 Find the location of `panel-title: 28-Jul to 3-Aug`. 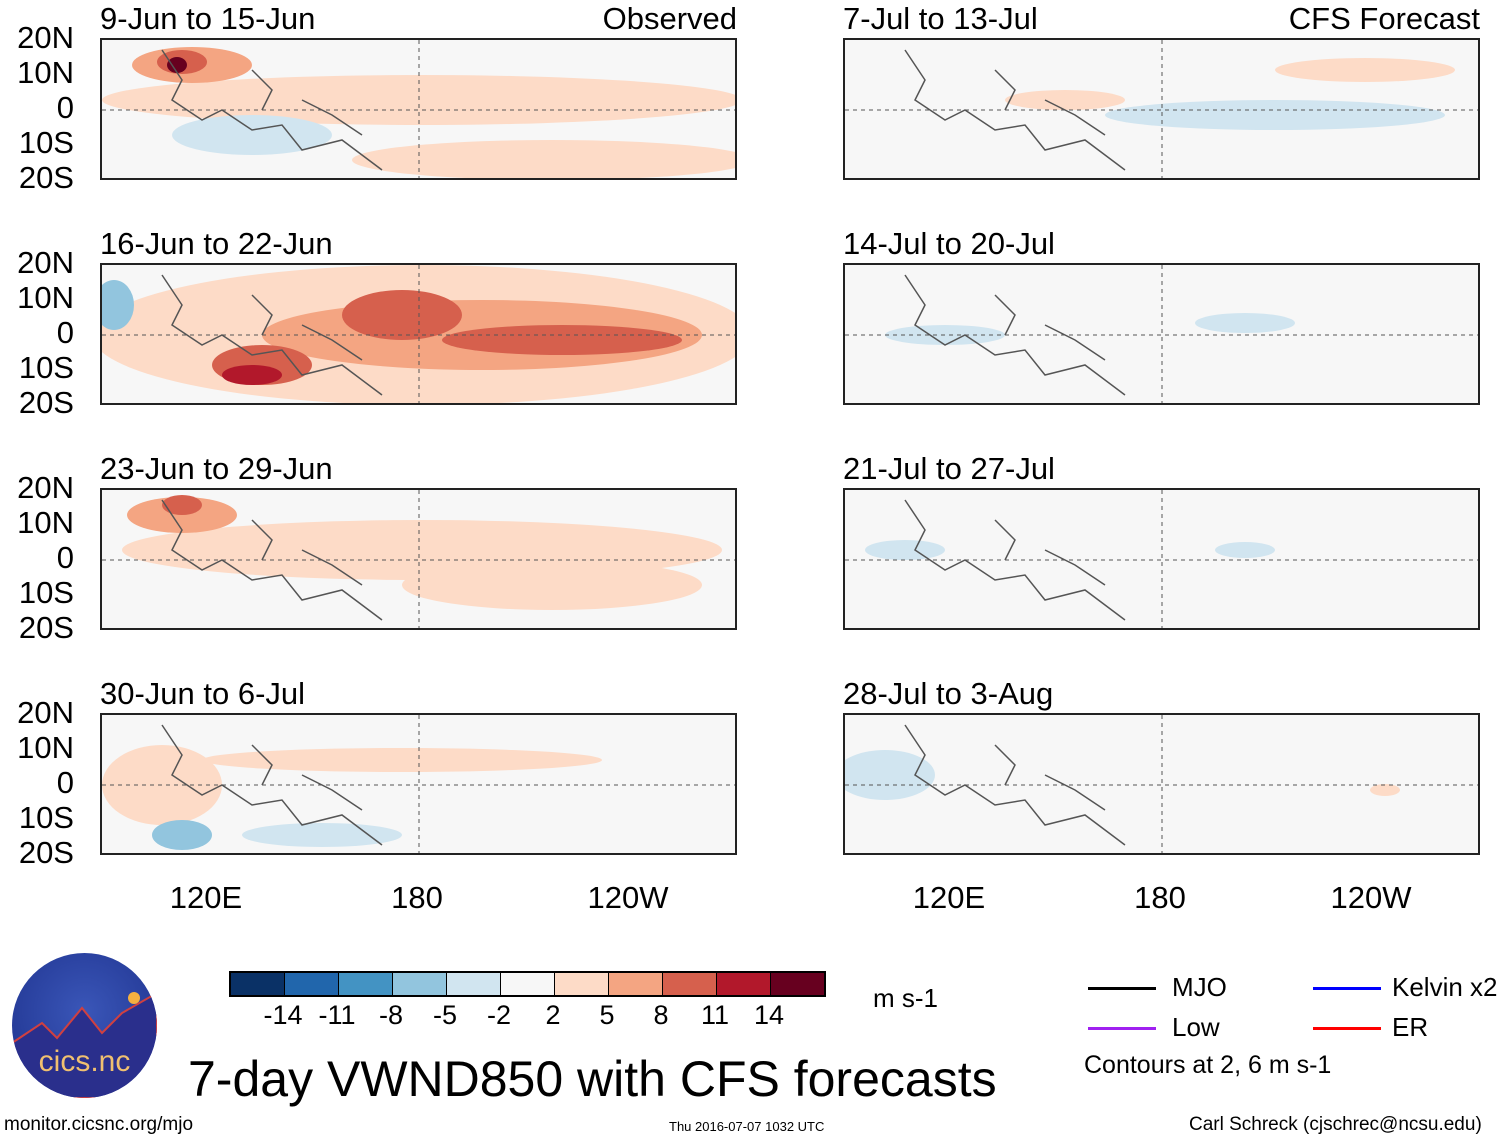

panel-title: 28-Jul to 3-Aug is located at coordinates (948, 693).